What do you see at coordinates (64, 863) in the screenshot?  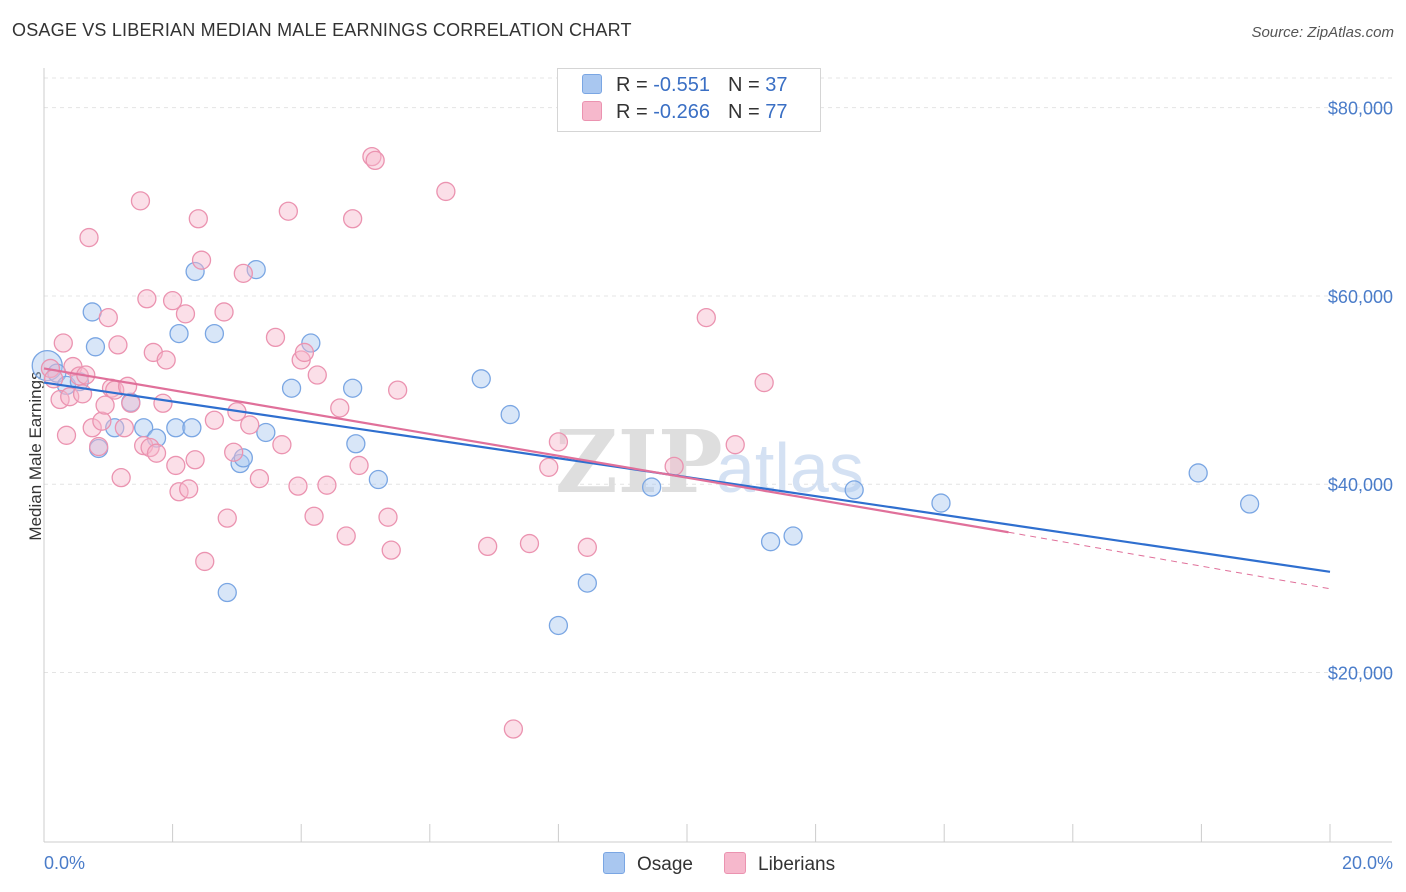 I see `x-tick-label: 0.0%` at bounding box center [64, 863].